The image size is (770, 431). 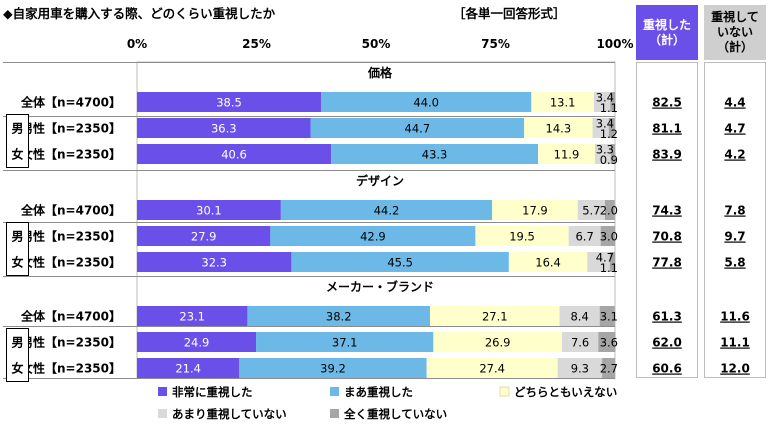 What do you see at coordinates (498, 343) in the screenshot?
I see `data-label: 26.9` at bounding box center [498, 343].